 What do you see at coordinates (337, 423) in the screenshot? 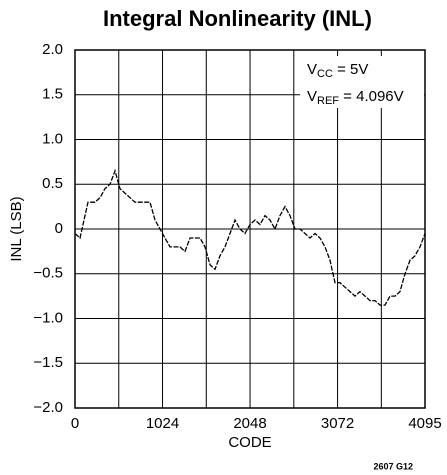
I see `x-tick-label: 3072` at bounding box center [337, 423].